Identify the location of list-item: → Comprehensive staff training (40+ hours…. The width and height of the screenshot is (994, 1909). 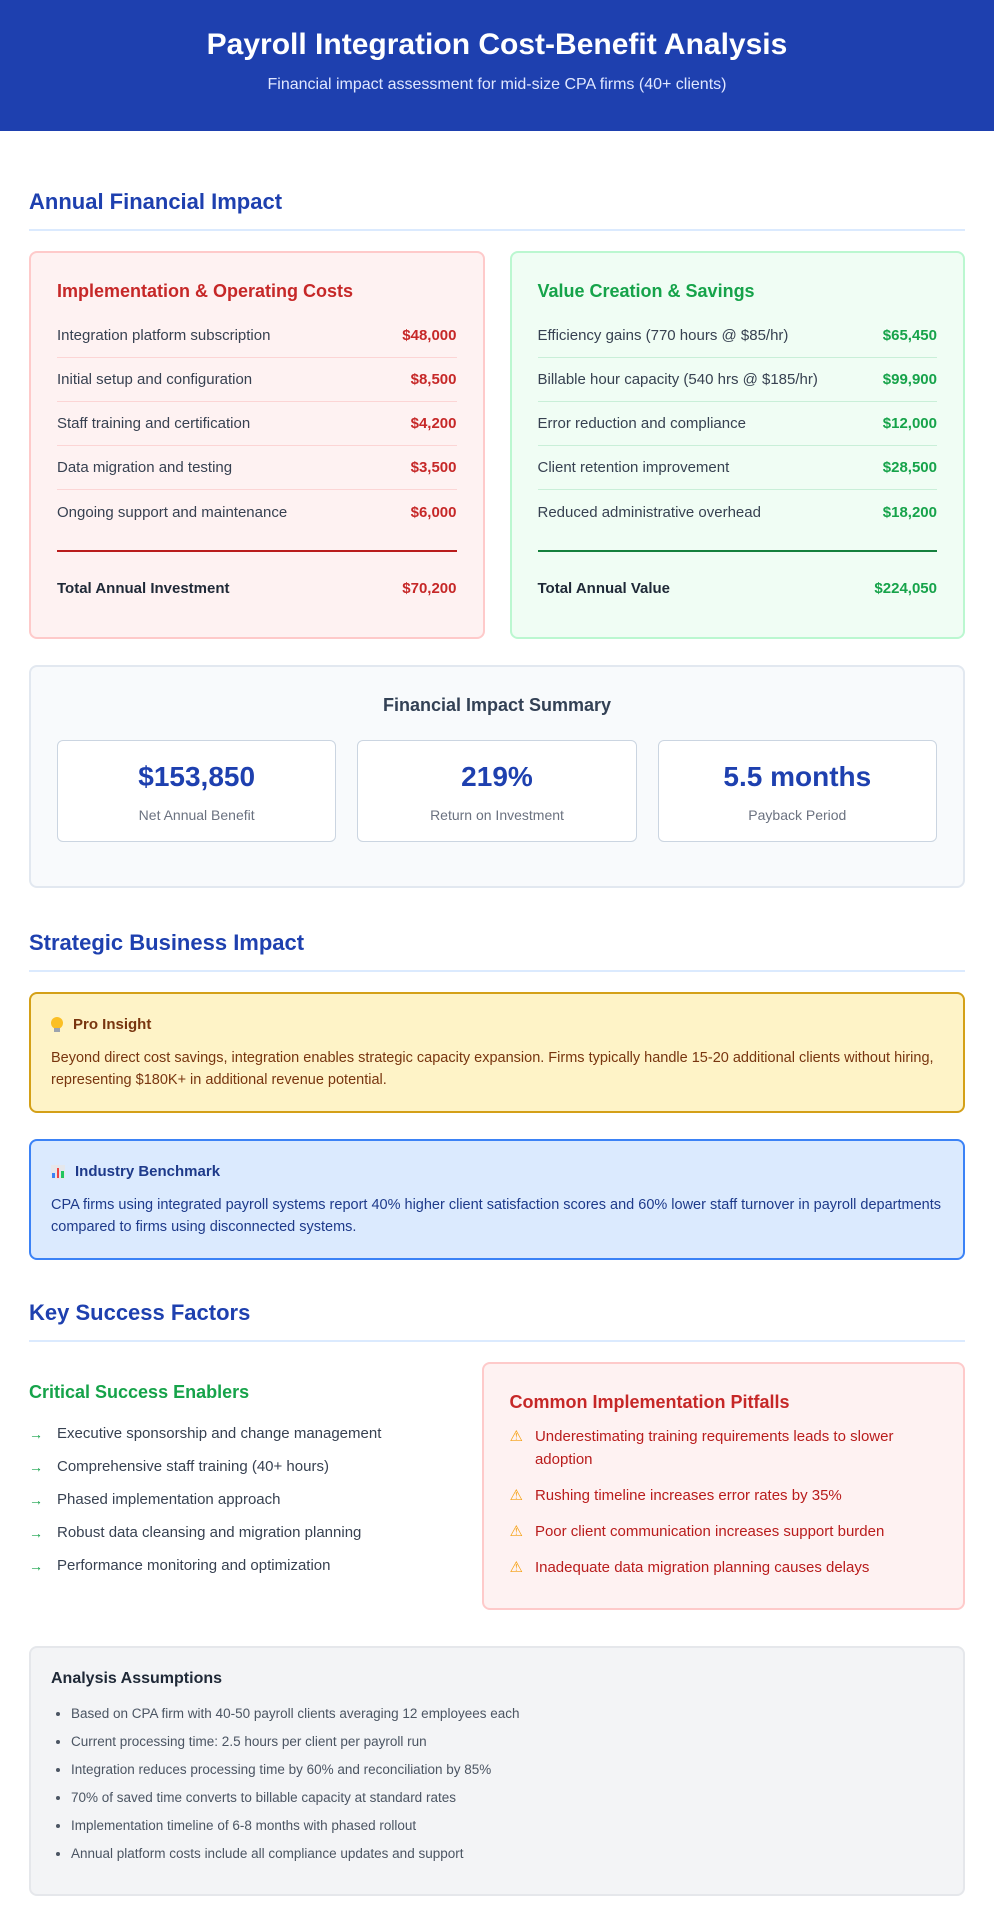
(179, 1466).